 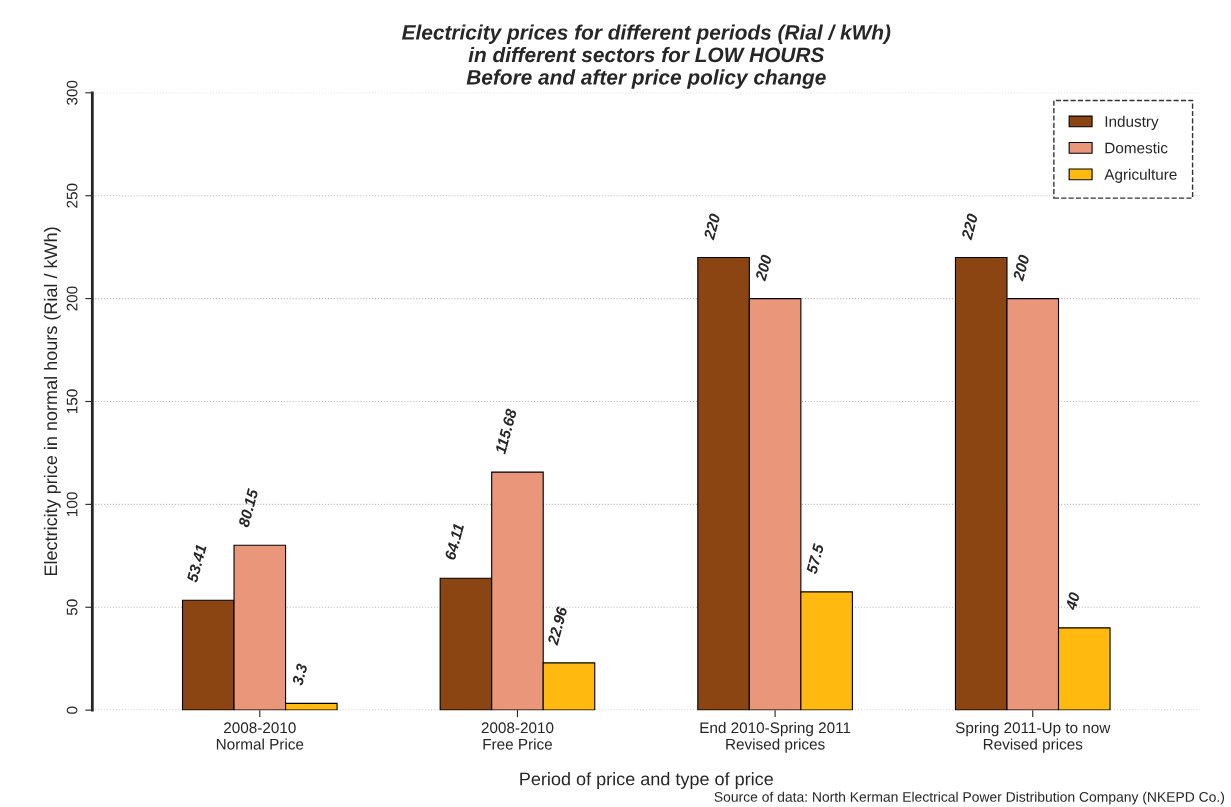 What do you see at coordinates (260, 736) in the screenshot?
I see `x-tick-label: 2008-2010 Normal Price` at bounding box center [260, 736].